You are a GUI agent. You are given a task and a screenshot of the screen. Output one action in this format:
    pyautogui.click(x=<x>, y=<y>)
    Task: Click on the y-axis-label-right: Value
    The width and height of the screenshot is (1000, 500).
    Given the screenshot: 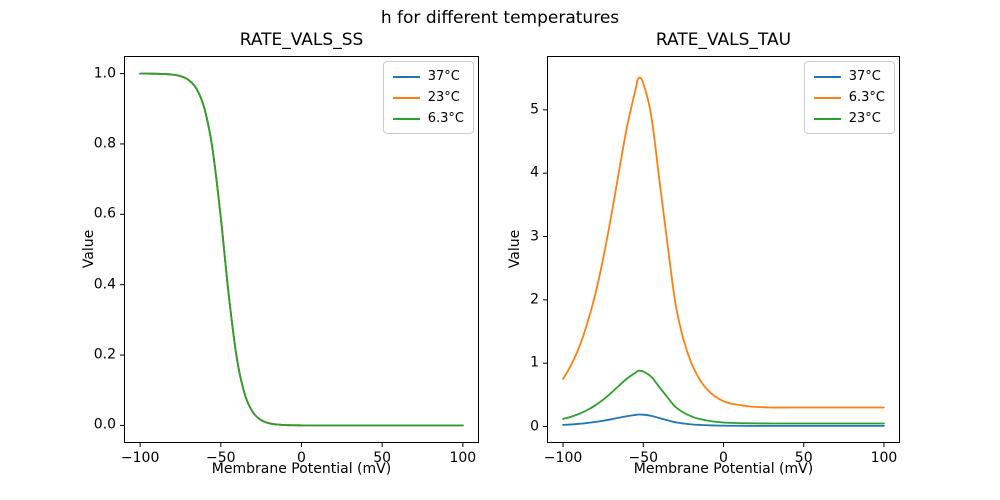 What is the action you would take?
    pyautogui.click(x=515, y=249)
    